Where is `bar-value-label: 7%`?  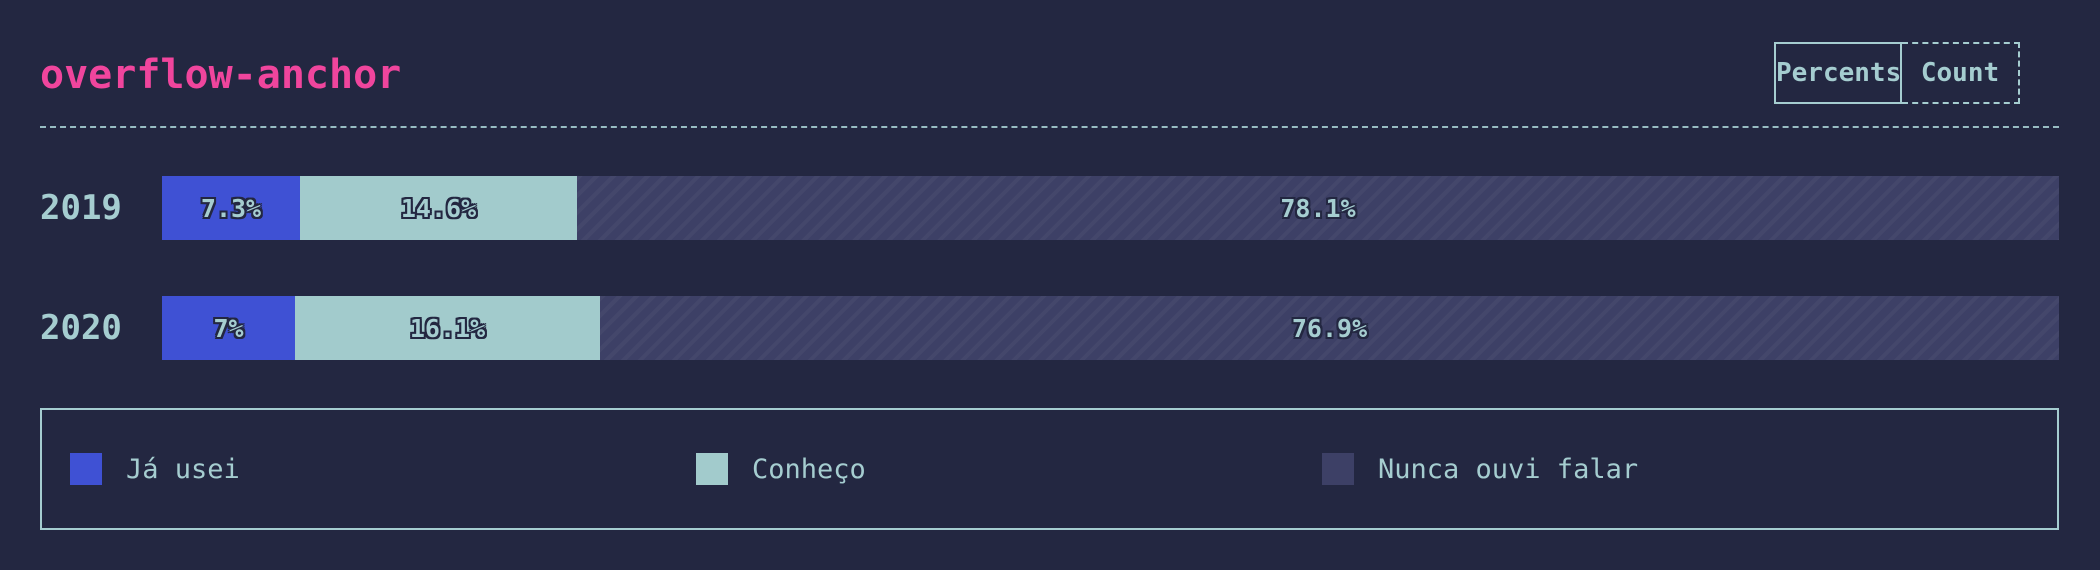 bar-value-label: 7% is located at coordinates (228, 328).